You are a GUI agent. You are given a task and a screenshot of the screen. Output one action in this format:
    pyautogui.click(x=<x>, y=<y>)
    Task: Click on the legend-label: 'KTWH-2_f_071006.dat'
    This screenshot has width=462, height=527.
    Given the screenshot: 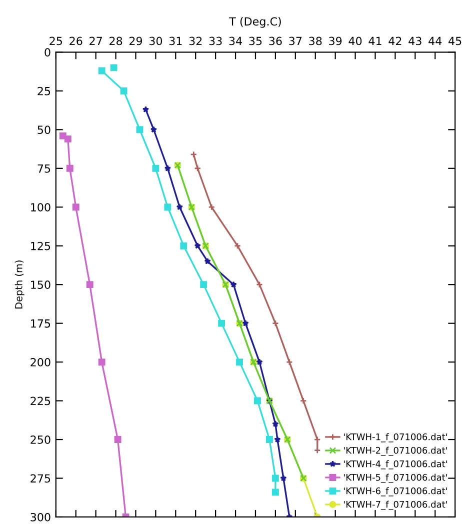 What is the action you would take?
    pyautogui.click(x=395, y=451)
    